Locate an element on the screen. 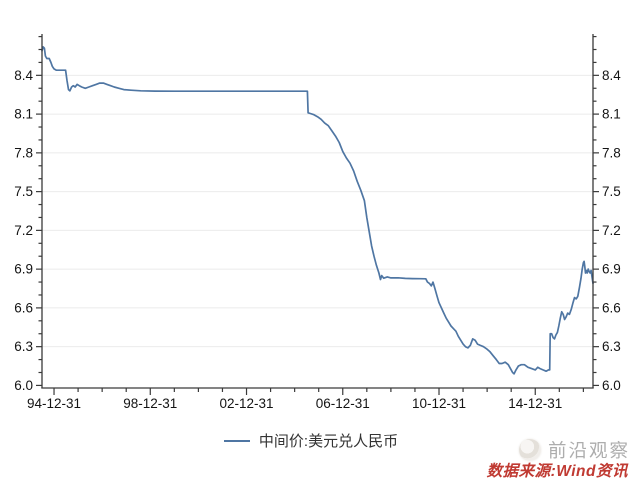  y-axis-label-right: 6.3 is located at coordinates (611, 346).